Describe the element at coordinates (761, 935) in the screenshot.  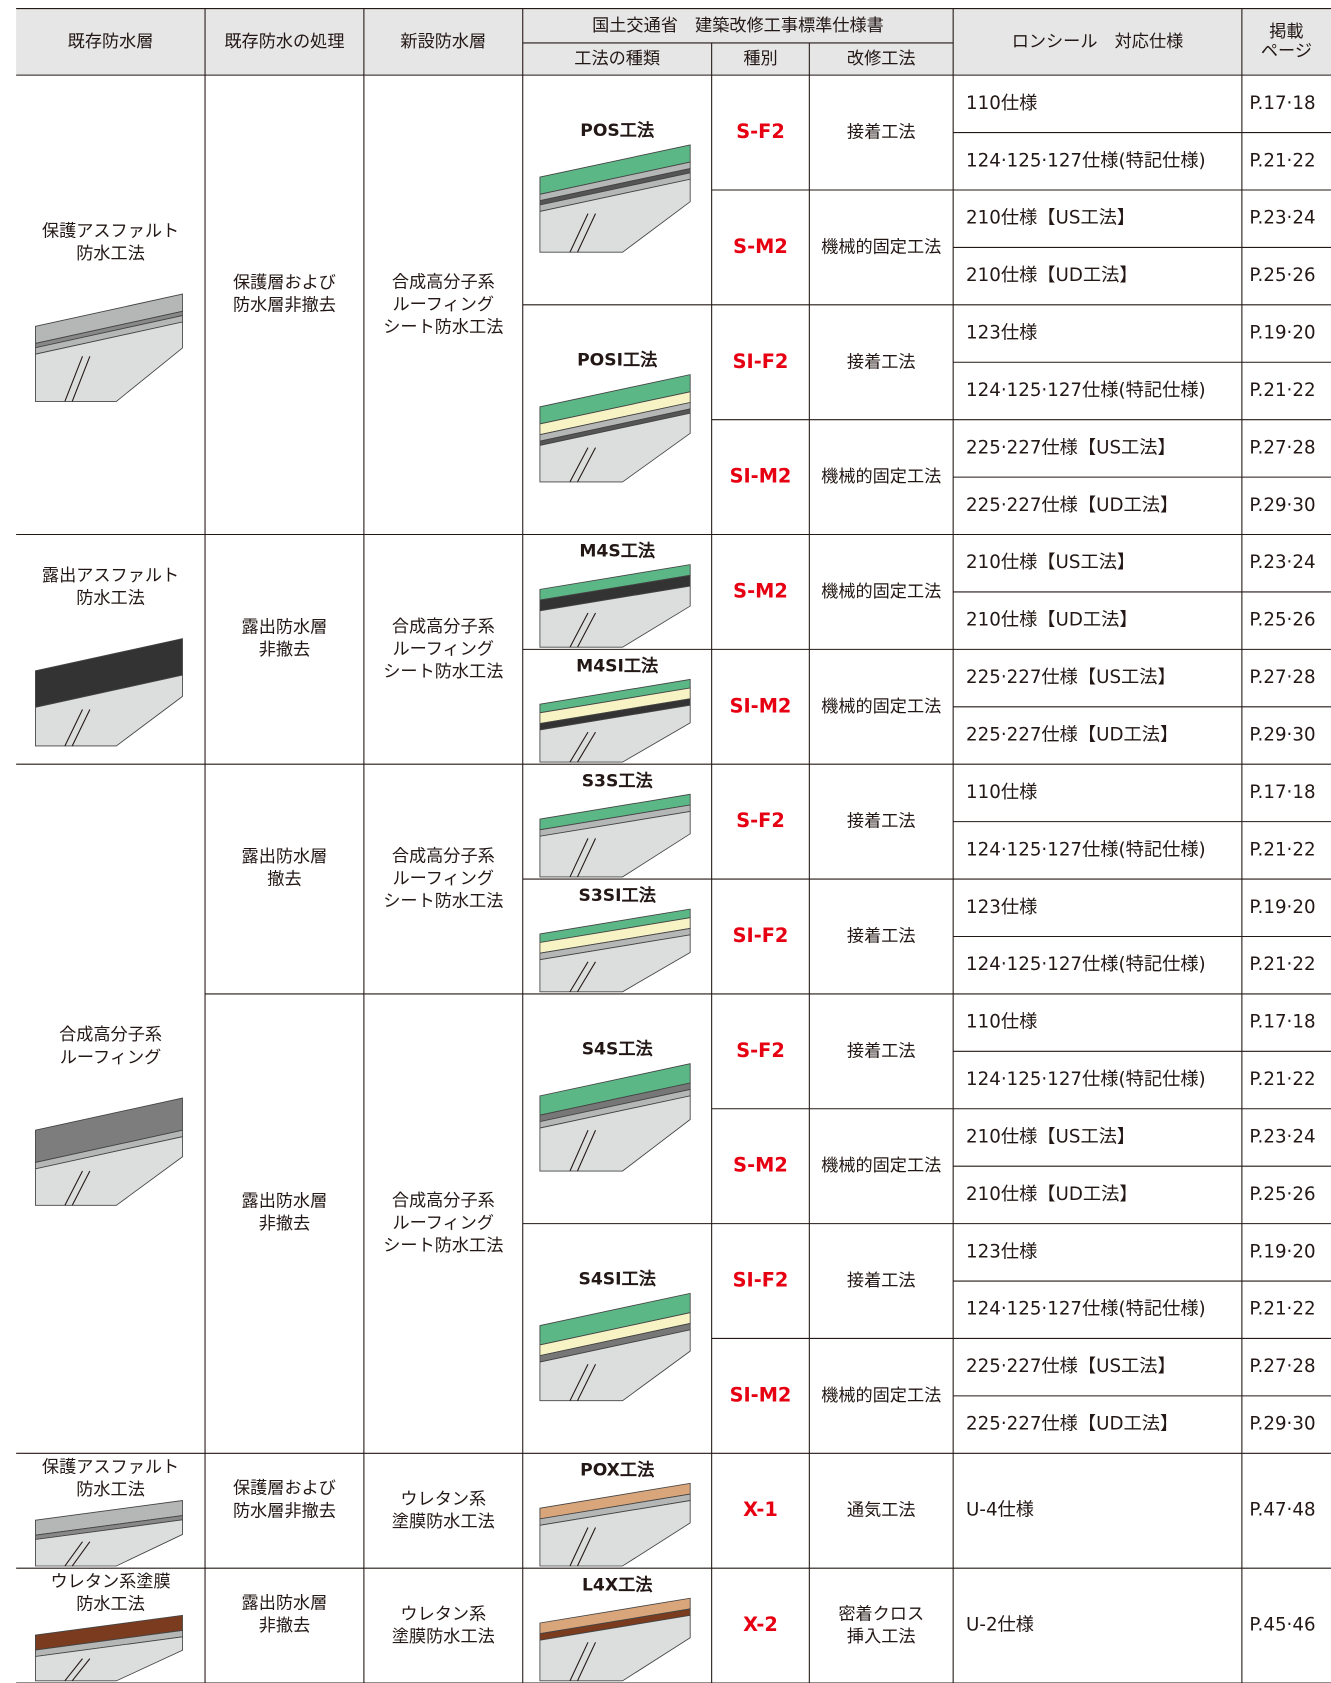
I see `type-code: SI-F2` at that location.